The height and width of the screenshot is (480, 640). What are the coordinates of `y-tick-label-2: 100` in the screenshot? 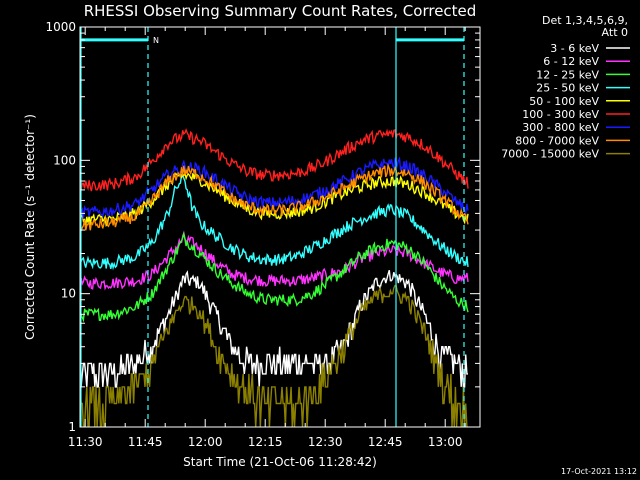 It's located at (64, 160).